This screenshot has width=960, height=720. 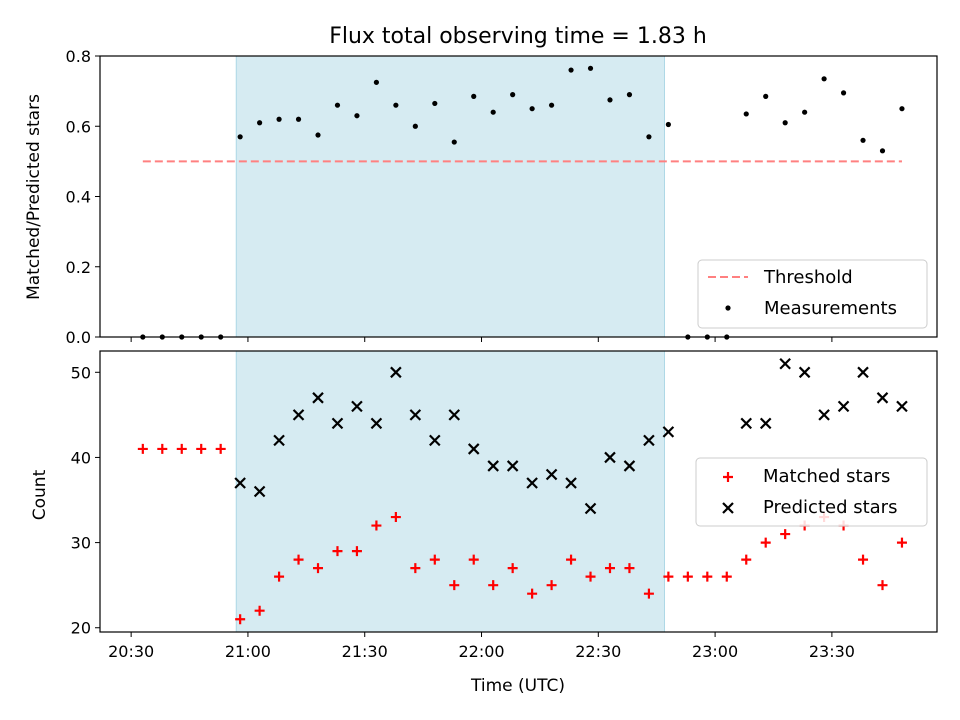 I want to click on x-tick-label: 20:30, so click(x=131, y=651).